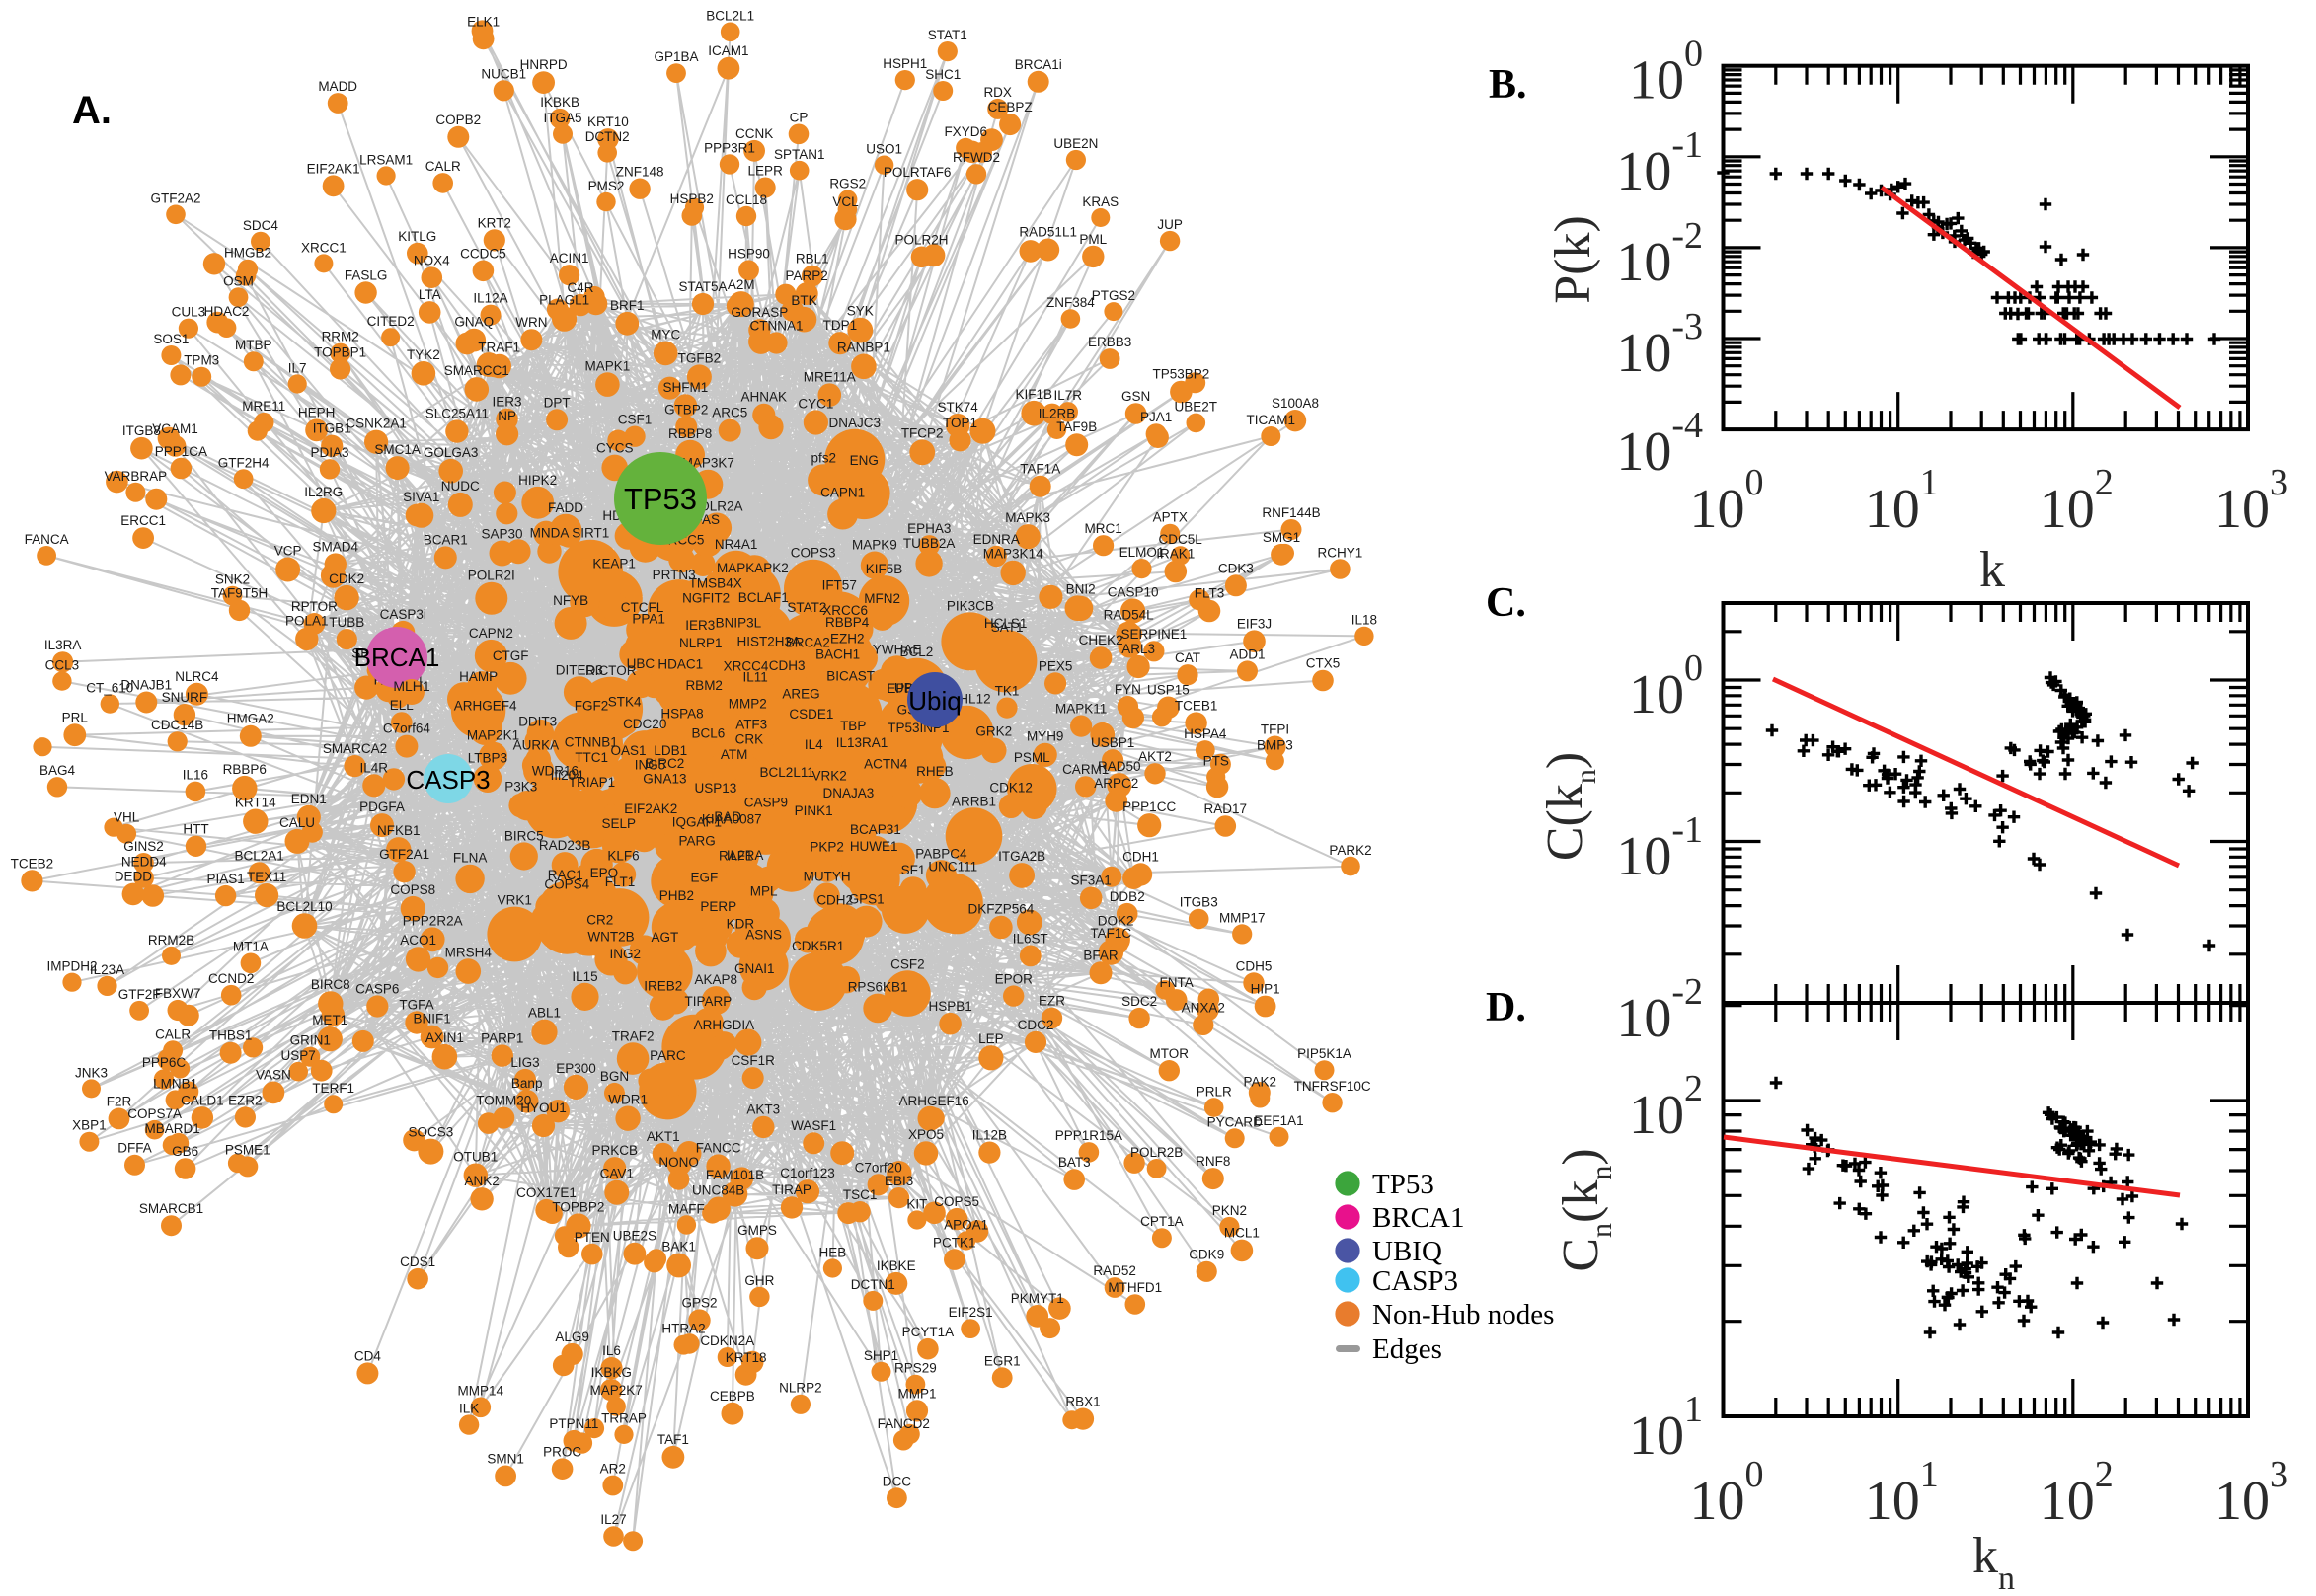 The width and height of the screenshot is (2316, 1596). What do you see at coordinates (502, 1037) in the screenshot?
I see `svg-text: PARP1` at bounding box center [502, 1037].